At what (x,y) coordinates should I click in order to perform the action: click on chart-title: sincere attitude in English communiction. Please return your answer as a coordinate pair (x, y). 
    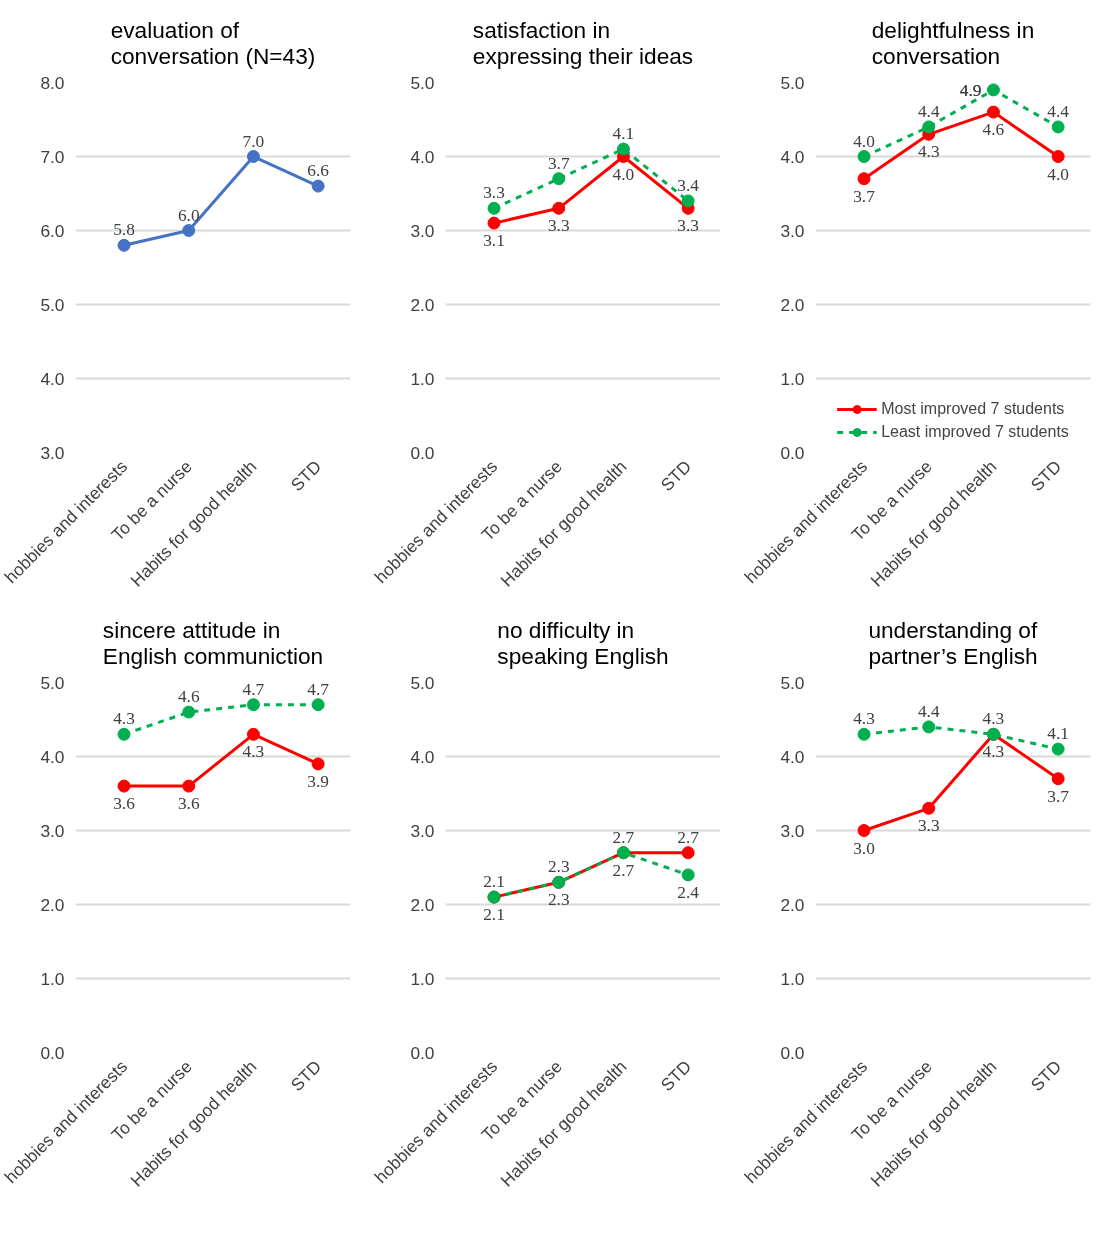
    Looking at the image, I should click on (213, 642).